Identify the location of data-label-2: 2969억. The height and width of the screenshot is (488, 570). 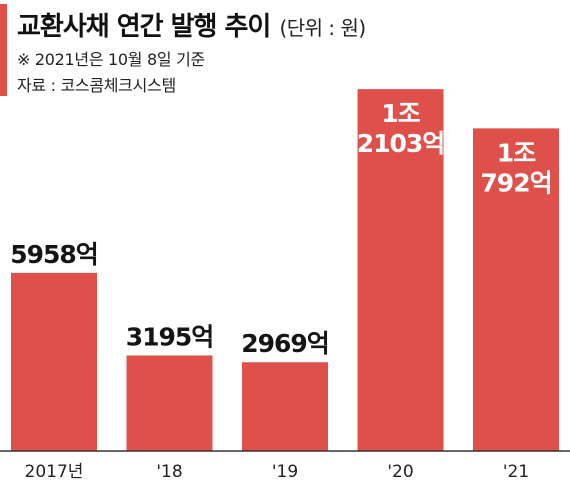
(285, 343).